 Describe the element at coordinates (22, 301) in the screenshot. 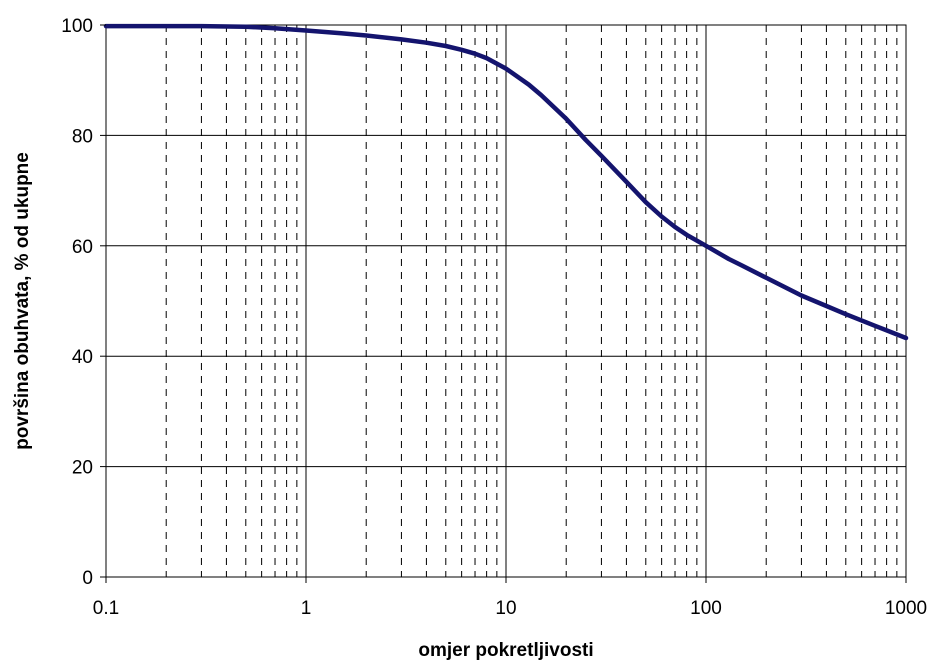

I see `y-axis-title: površina obuhvata, % od ukupne` at that location.